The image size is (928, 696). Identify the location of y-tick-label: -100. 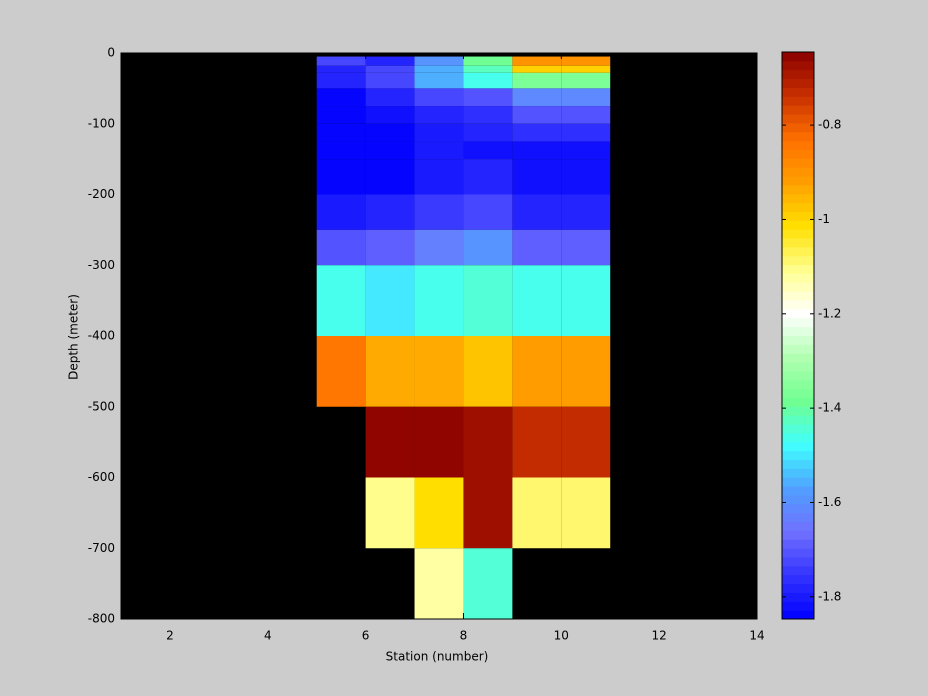
(101, 123).